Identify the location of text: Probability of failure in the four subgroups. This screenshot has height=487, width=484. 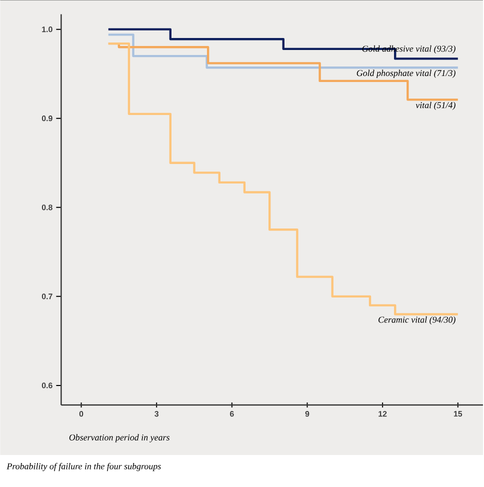
(84, 467).